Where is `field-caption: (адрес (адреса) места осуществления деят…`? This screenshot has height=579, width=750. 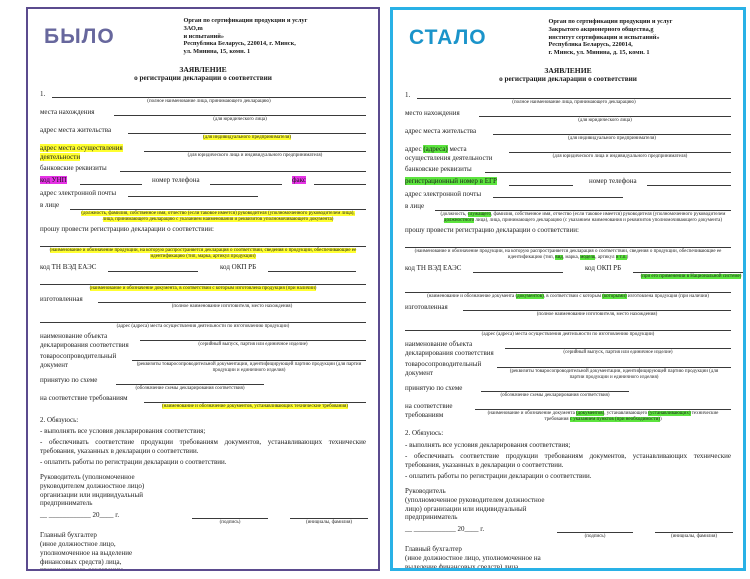
field-caption: (адрес (адреса) места осуществления деят… is located at coordinates (203, 327).